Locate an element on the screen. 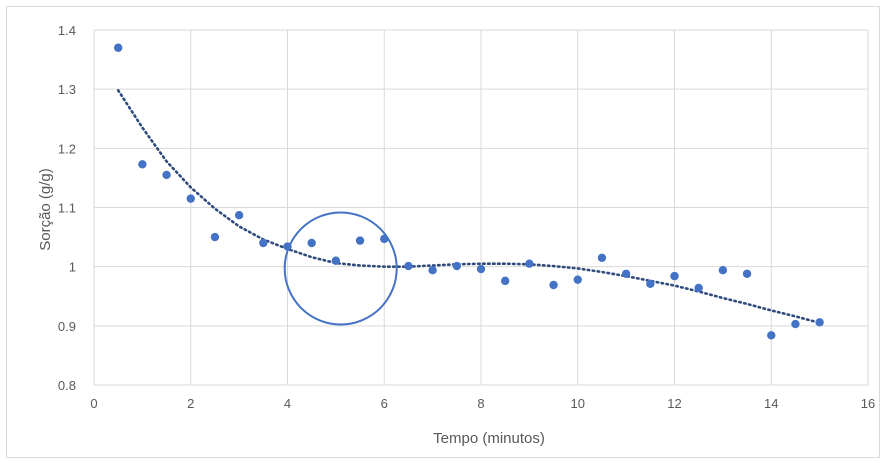  y-tick-labels: 0.8 0.9 1 1.1 1.2 1.3 1.4 is located at coordinates (67, 208).